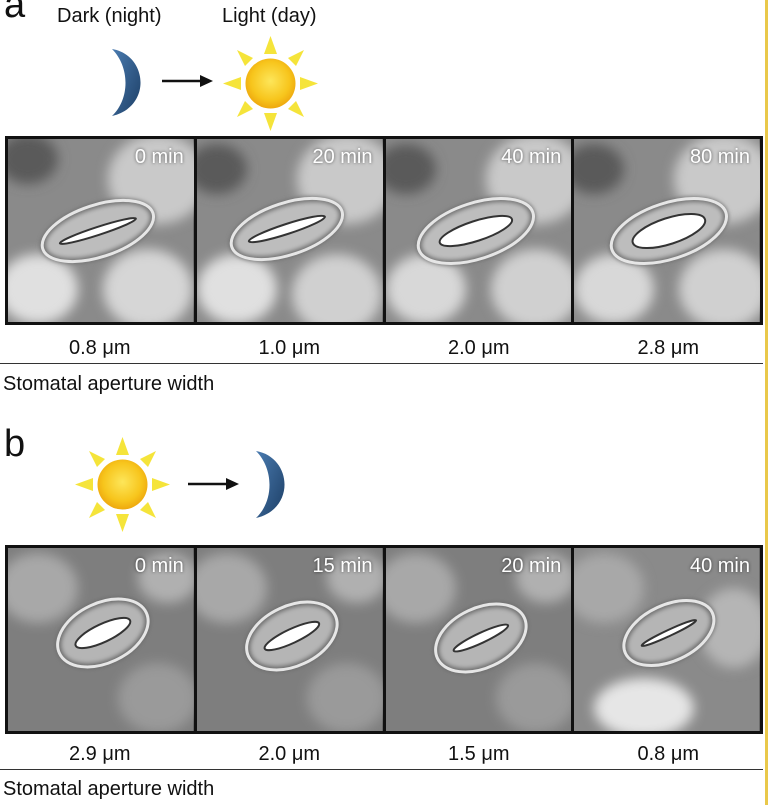  What do you see at coordinates (766, 402) in the screenshot?
I see `figure-frame-edge` at bounding box center [766, 402].